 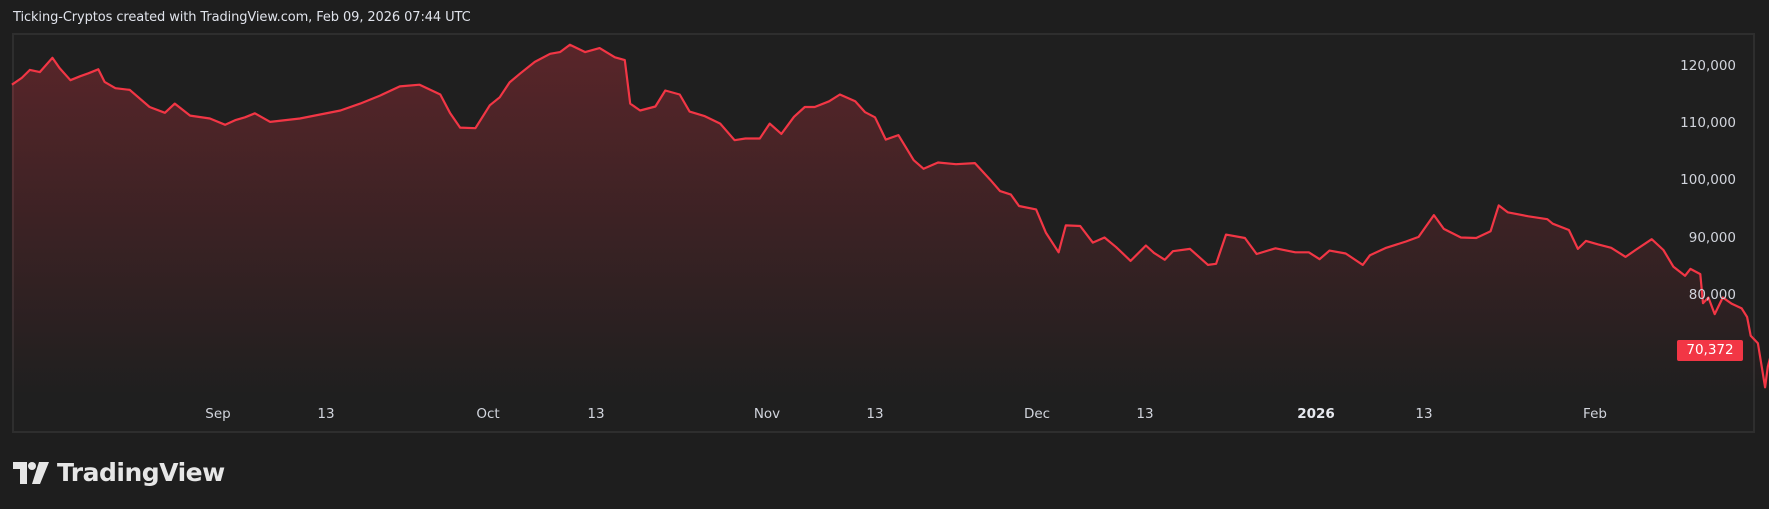 What do you see at coordinates (1712, 237) in the screenshot?
I see `y-axis-label: 90,000` at bounding box center [1712, 237].